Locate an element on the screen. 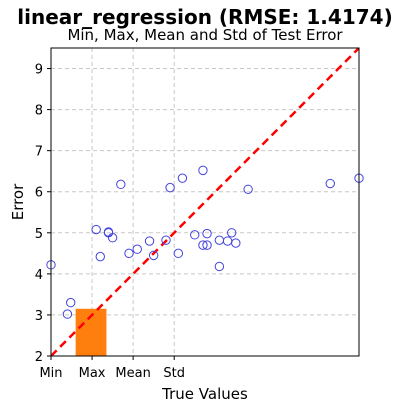 The width and height of the screenshot is (400, 400). y-tick-label: 4 is located at coordinates (39, 275).